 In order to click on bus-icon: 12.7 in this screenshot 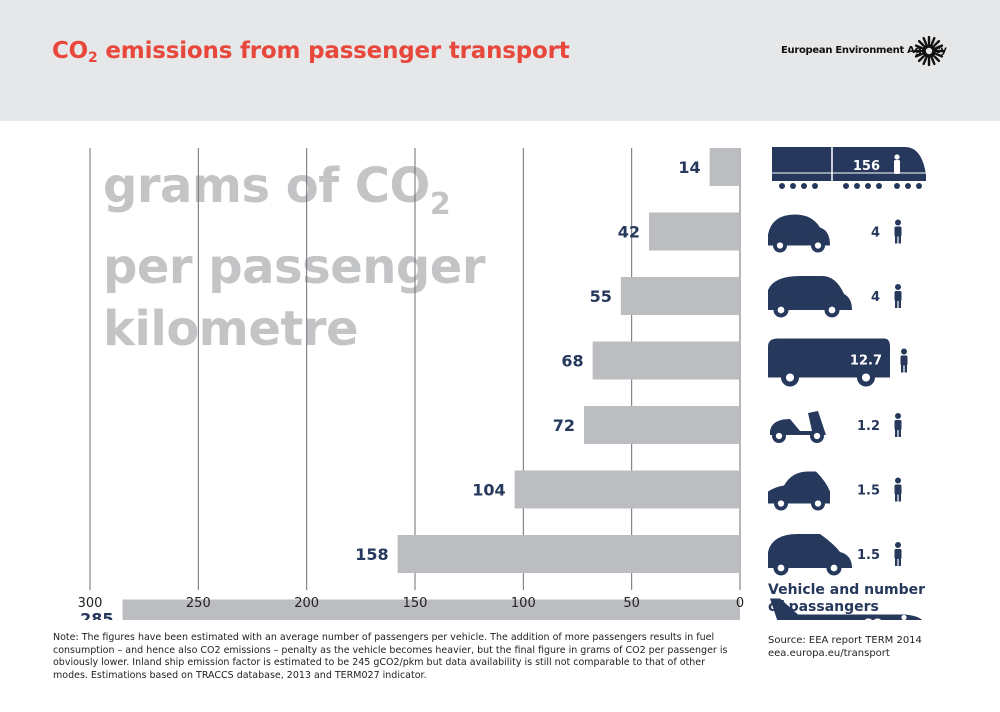, I will do `click(838, 362)`.